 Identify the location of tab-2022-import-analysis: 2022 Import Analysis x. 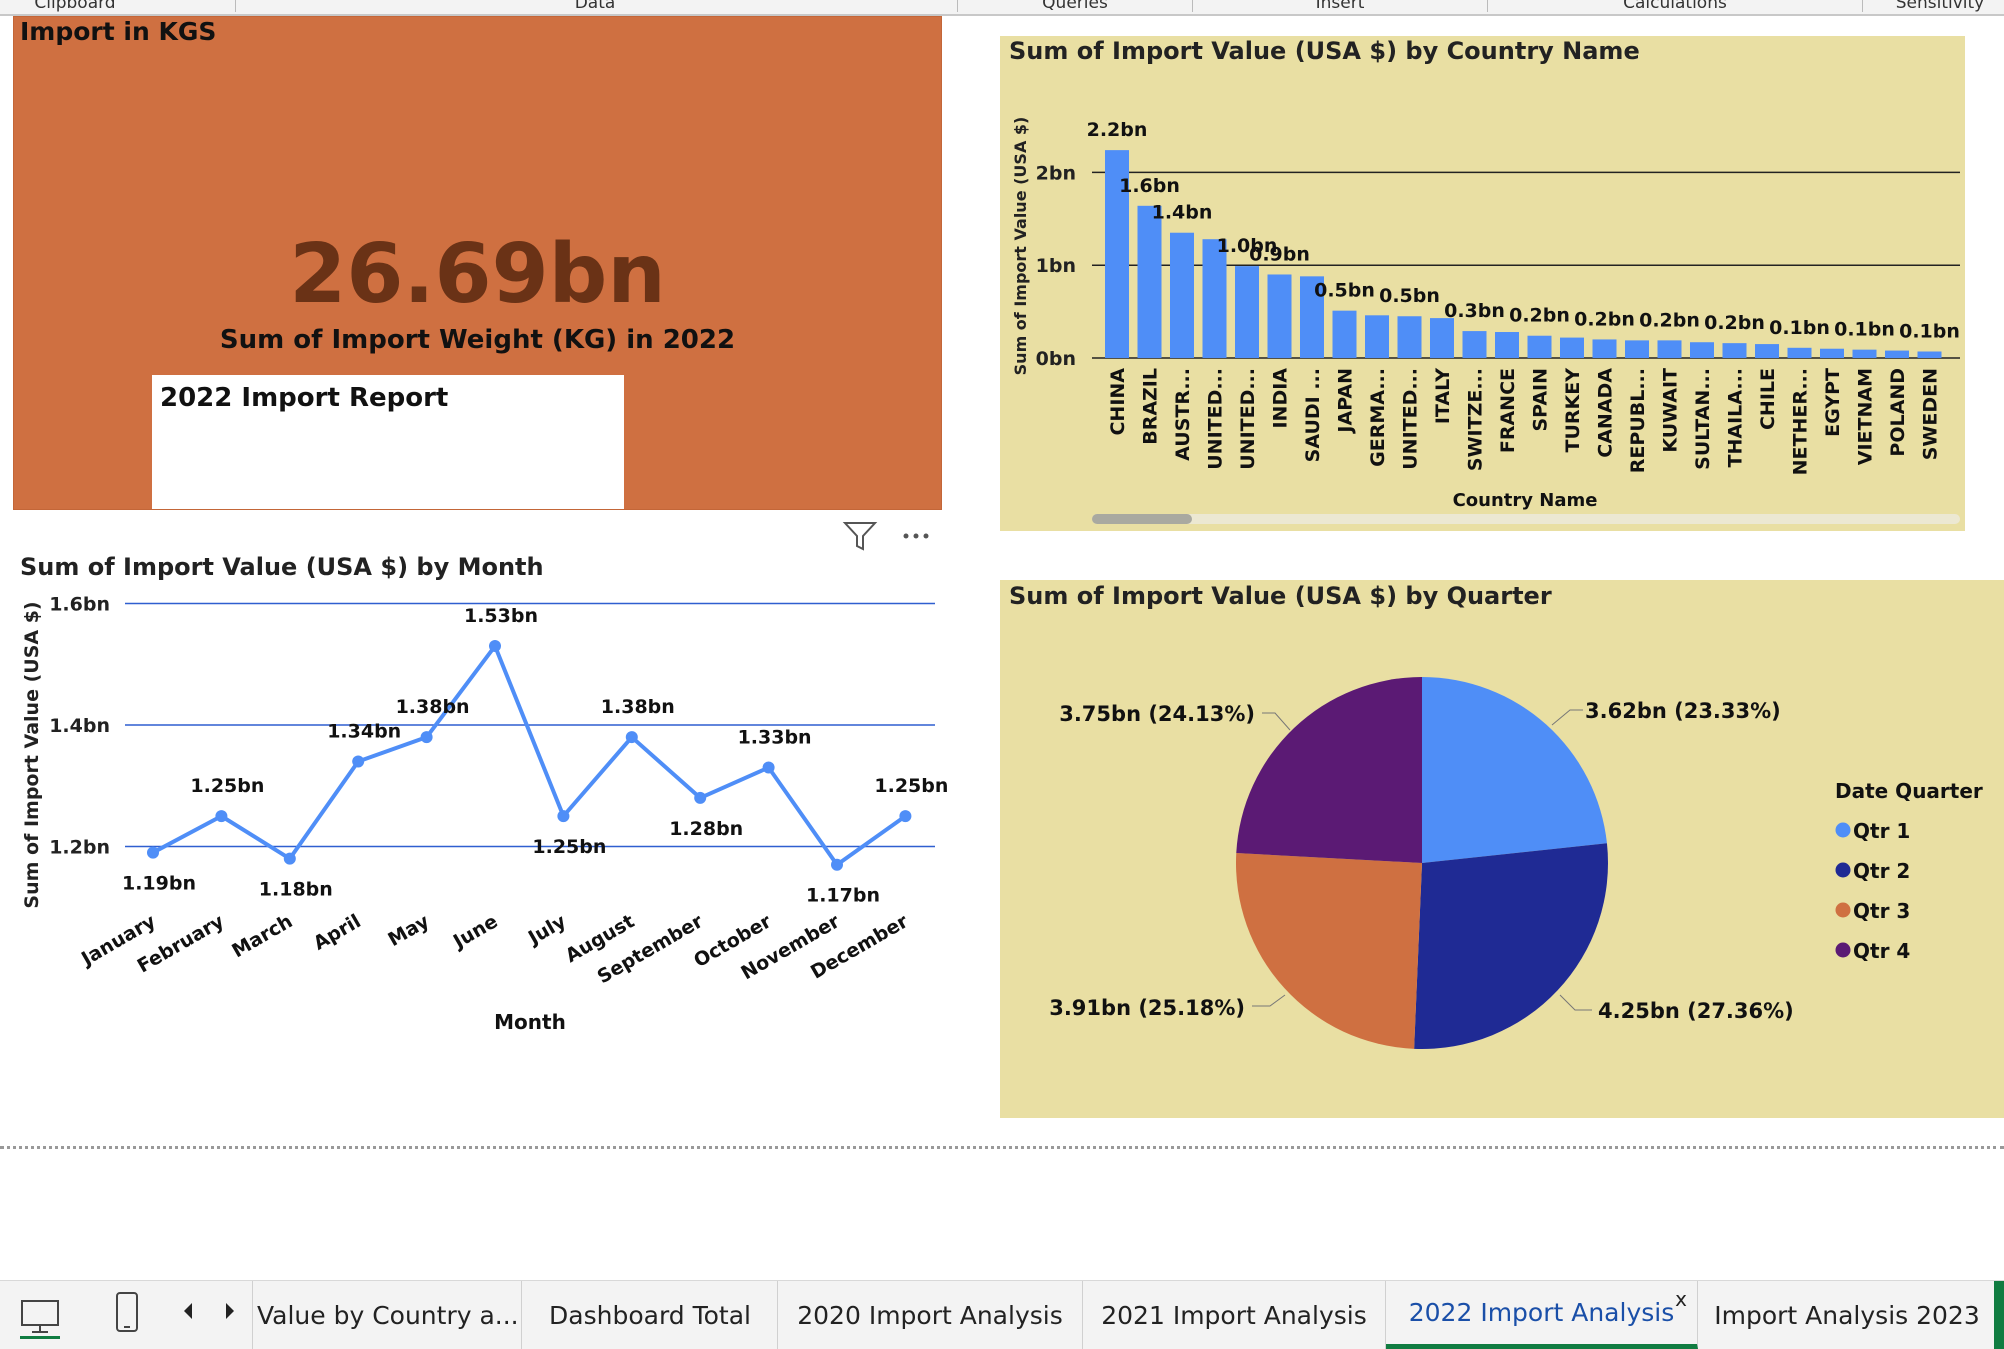
(1542, 1315).